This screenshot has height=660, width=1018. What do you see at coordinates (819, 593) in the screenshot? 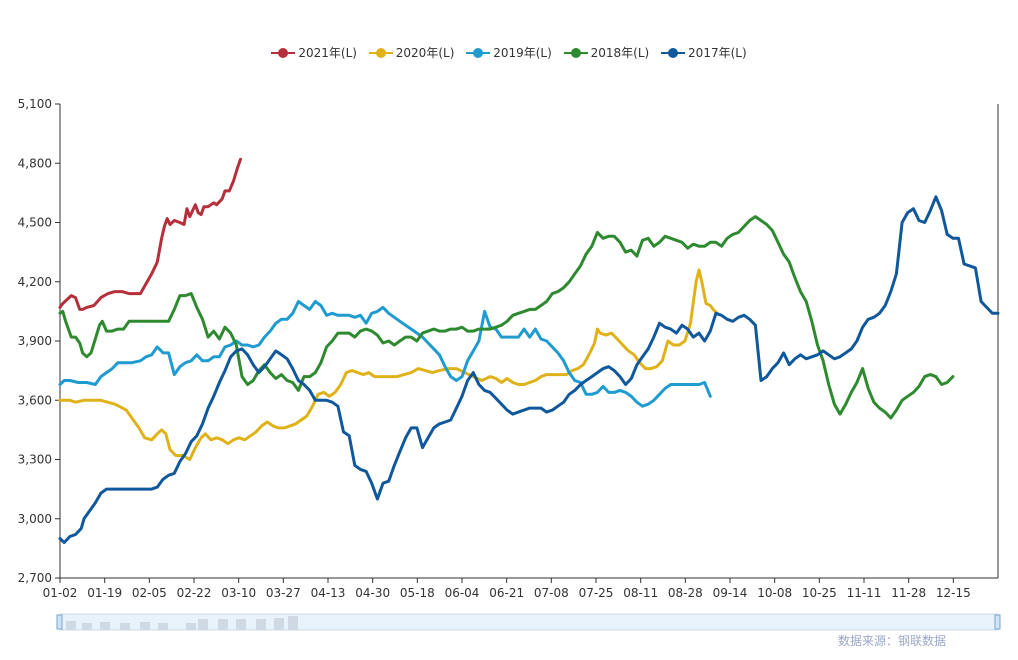
I see `x-tick-label: 10-25` at bounding box center [819, 593].